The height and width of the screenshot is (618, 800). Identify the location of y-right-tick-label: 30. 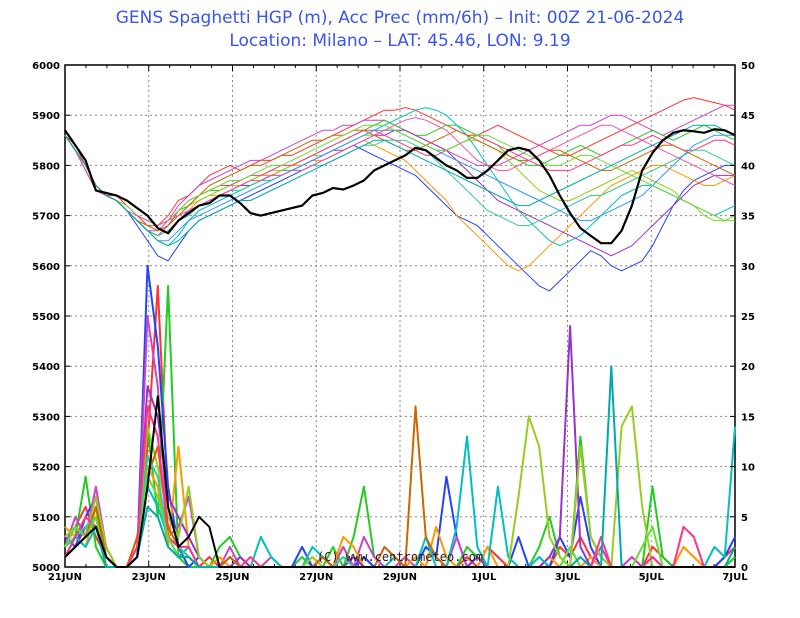
(748, 267).